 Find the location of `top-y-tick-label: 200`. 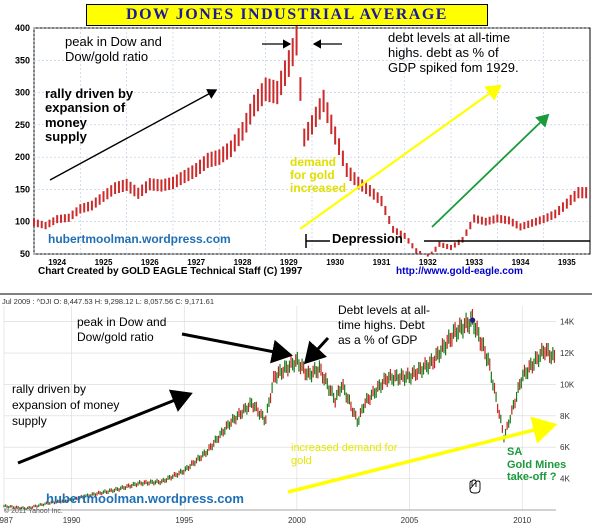

top-y-tick-label: 200 is located at coordinates (22, 157).